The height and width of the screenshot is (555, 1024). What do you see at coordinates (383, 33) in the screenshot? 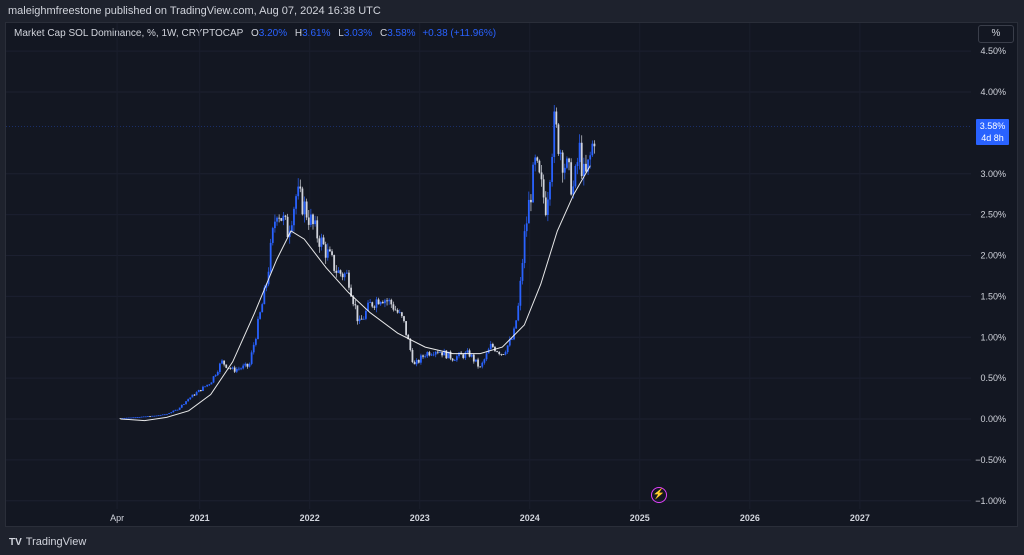
I see `close-label: C` at bounding box center [383, 33].